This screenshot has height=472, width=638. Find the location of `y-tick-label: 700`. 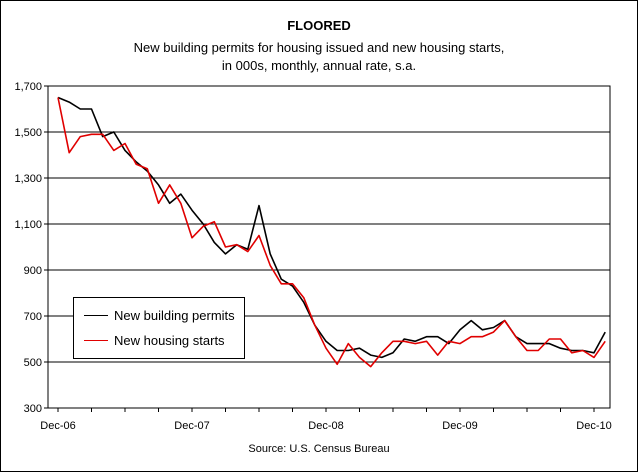

y-tick-label: 700 is located at coordinates (33, 317).